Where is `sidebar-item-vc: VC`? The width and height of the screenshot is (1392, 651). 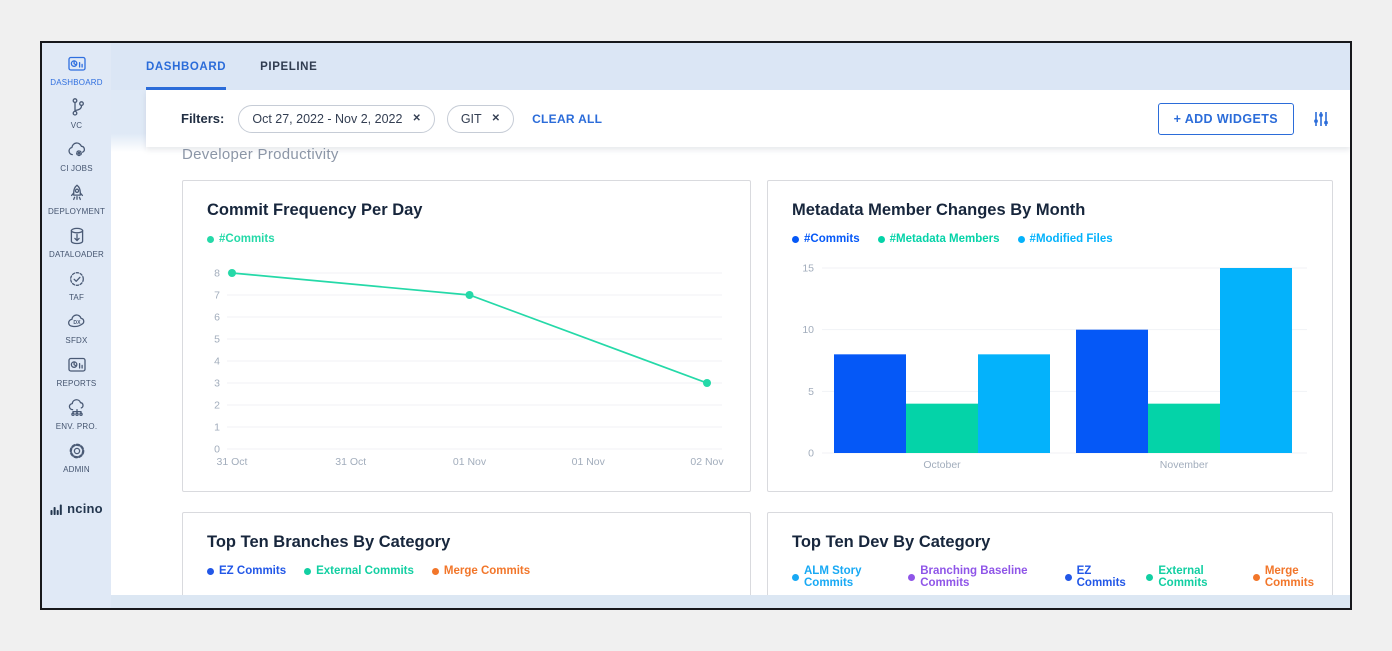
sidebar-item-vc: VC is located at coordinates (76, 113).